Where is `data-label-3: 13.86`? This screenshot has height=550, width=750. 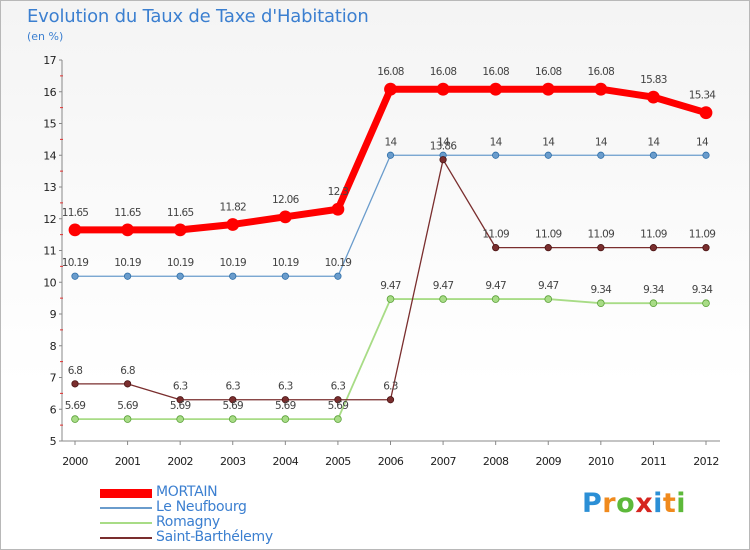
data-label-3: 13.86 is located at coordinates (444, 147).